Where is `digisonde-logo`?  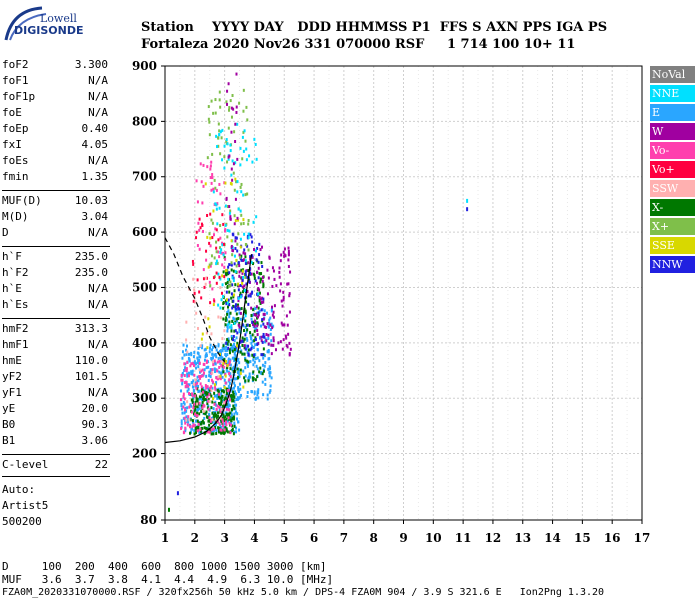 digisonde-logo is located at coordinates (43, 24).